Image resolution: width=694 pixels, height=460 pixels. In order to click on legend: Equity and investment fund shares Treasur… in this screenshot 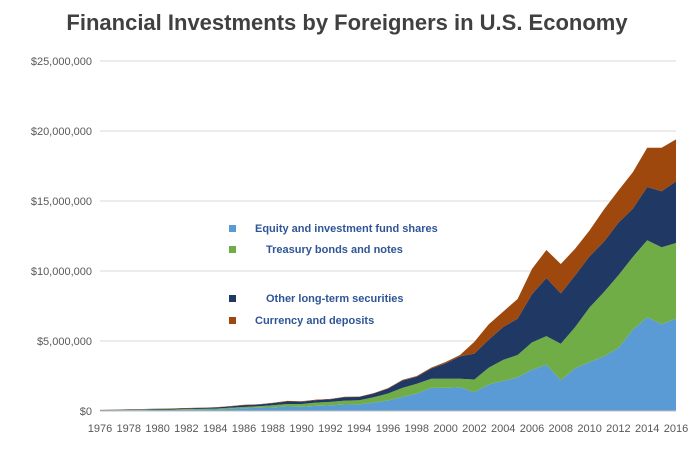, I will do `click(333, 275)`.